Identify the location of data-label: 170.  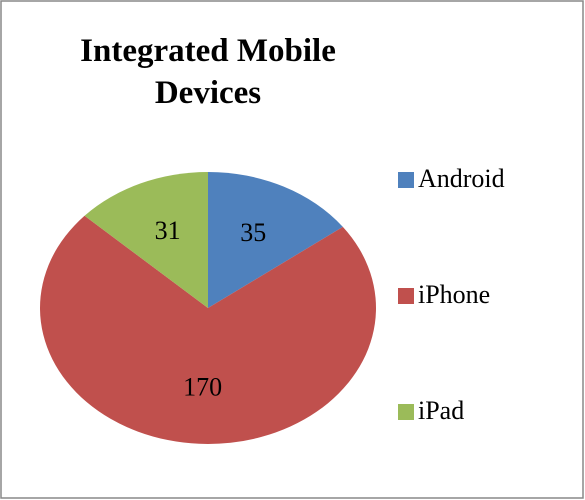
(202, 386).